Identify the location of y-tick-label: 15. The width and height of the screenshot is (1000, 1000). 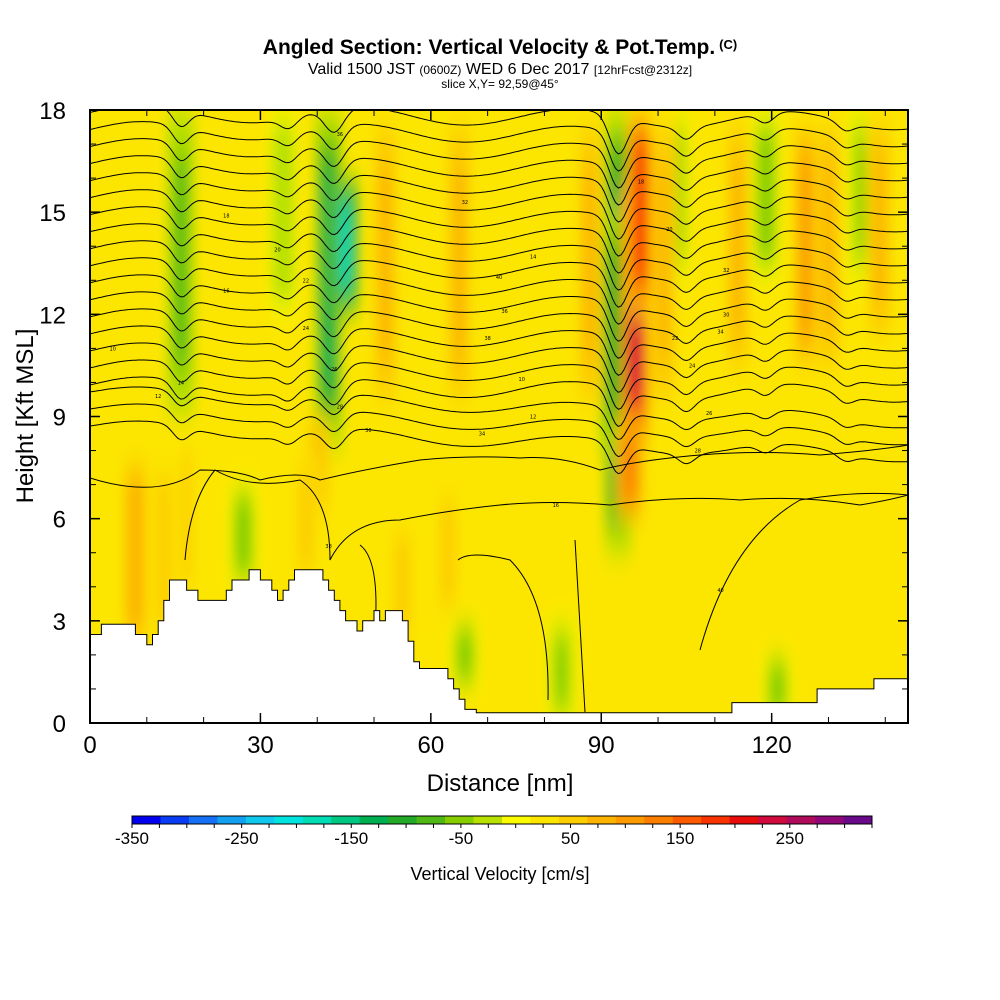
(52, 213).